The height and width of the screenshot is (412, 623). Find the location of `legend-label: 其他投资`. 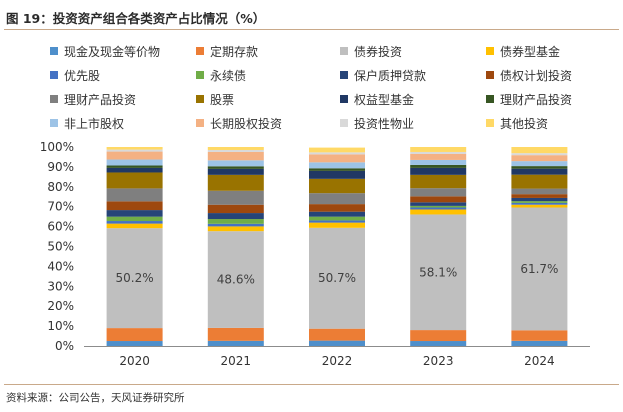

legend-label: 其他投资 is located at coordinates (524, 123).